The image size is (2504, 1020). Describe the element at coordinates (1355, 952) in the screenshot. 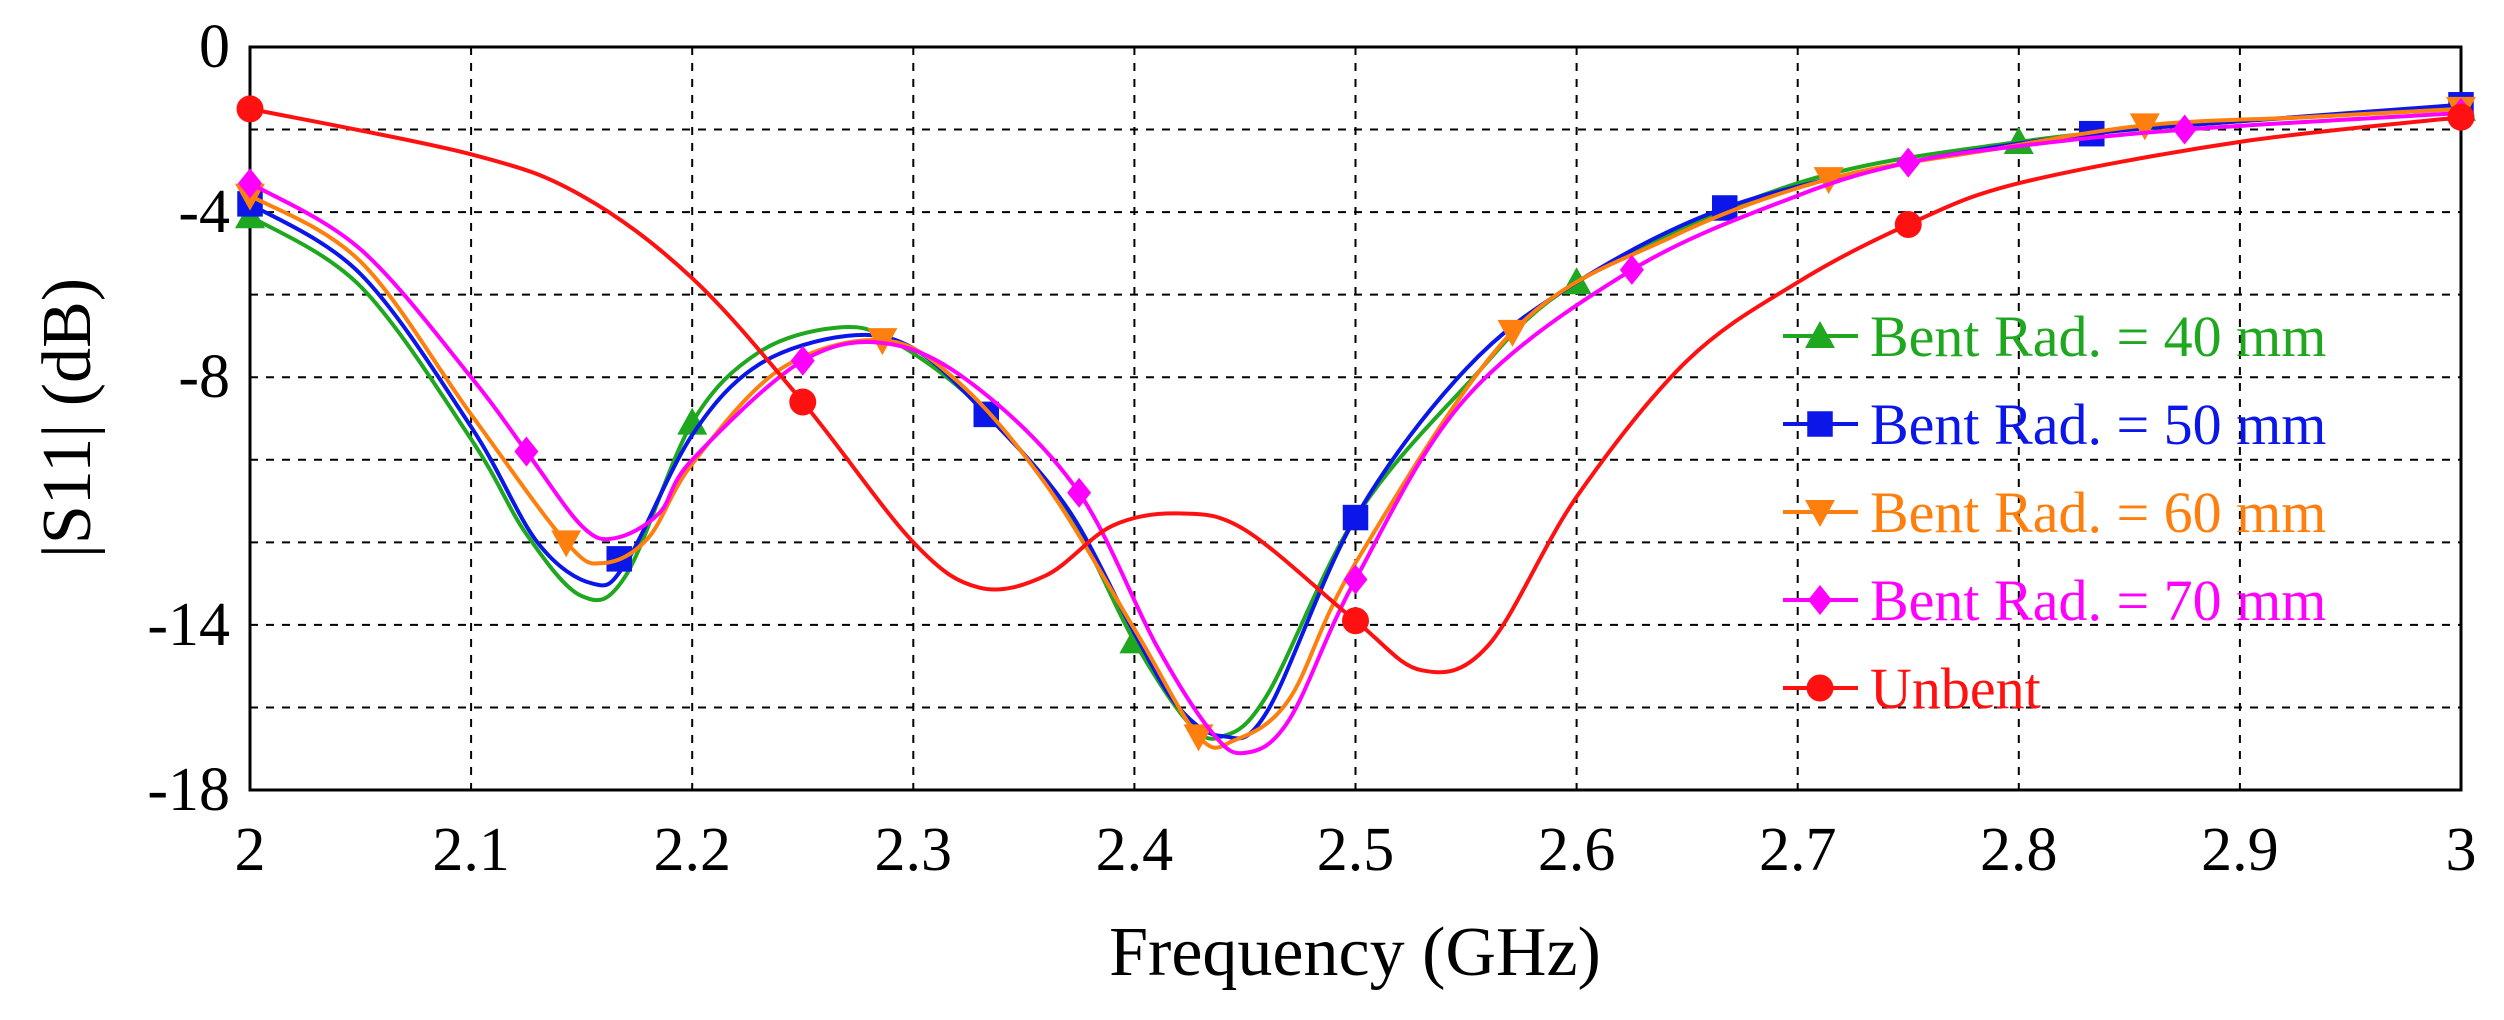

I see `x-axis-title: Frequency (GHz)` at that location.